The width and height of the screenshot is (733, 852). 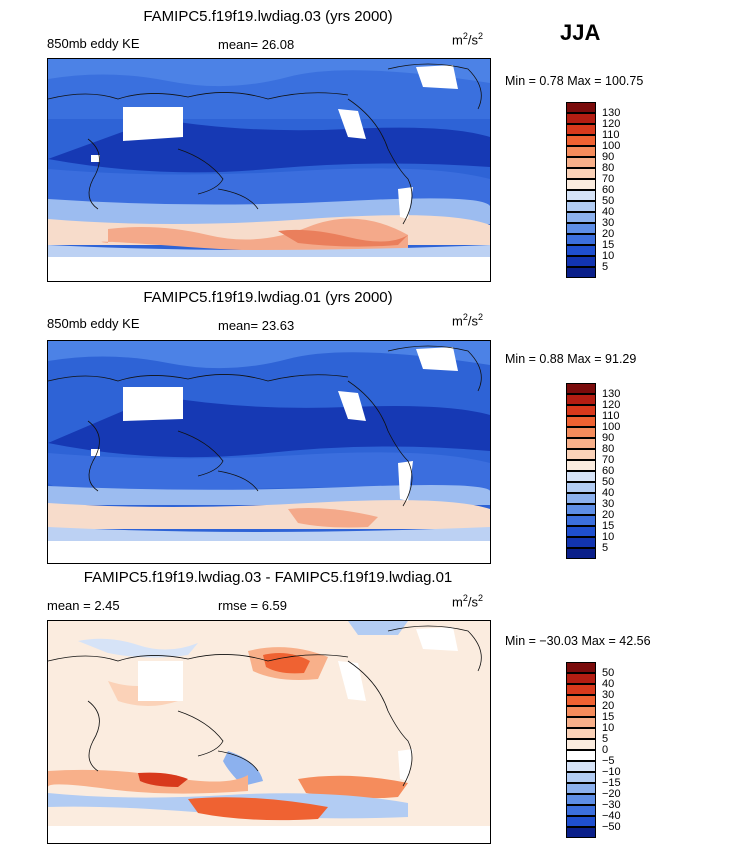 I want to click on colorbar-tick-label: −20, so click(x=611, y=794).